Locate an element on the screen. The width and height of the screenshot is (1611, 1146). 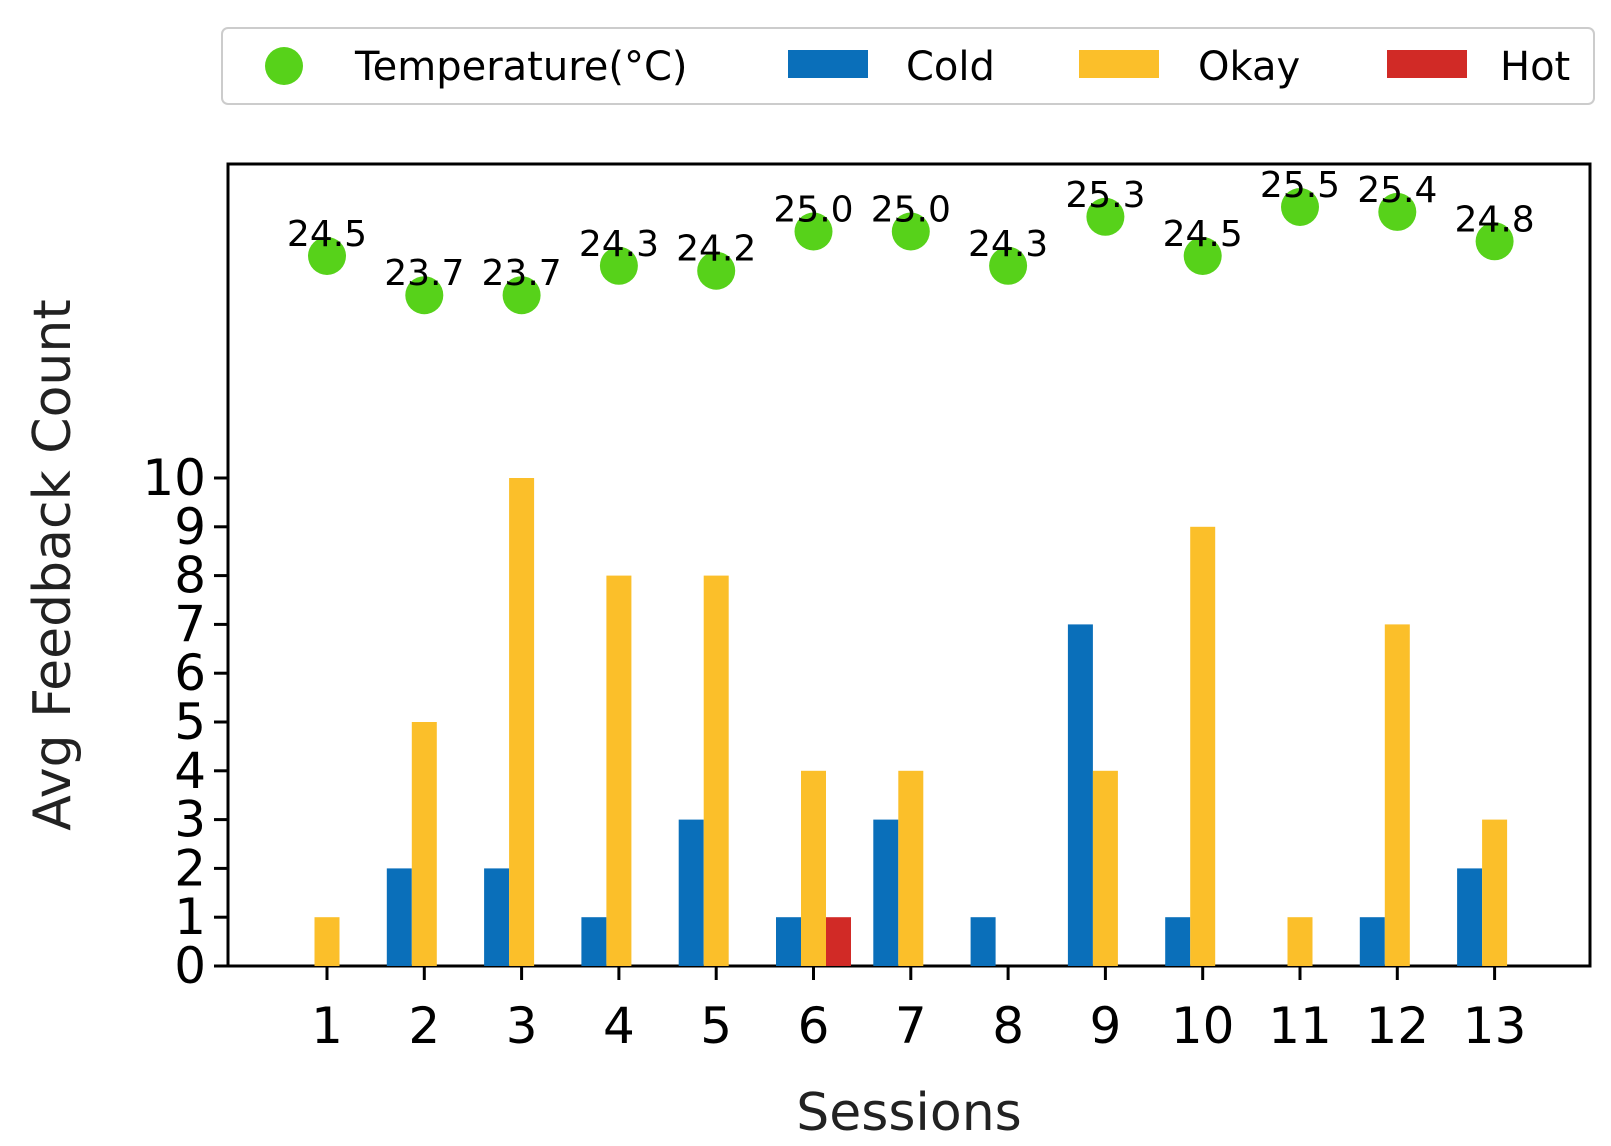
x-tick-label: 2 is located at coordinates (424, 1026).